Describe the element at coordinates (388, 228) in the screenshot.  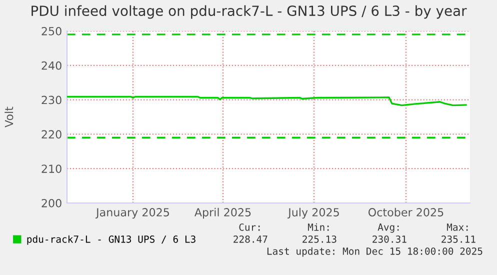
I see `text: Avg:` at that location.